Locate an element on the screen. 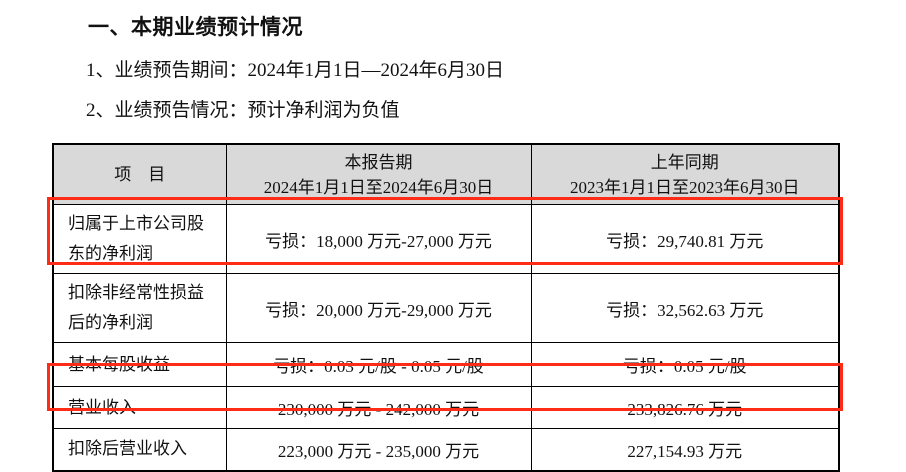  row-item-label: 基本每股收益 is located at coordinates (139, 364).